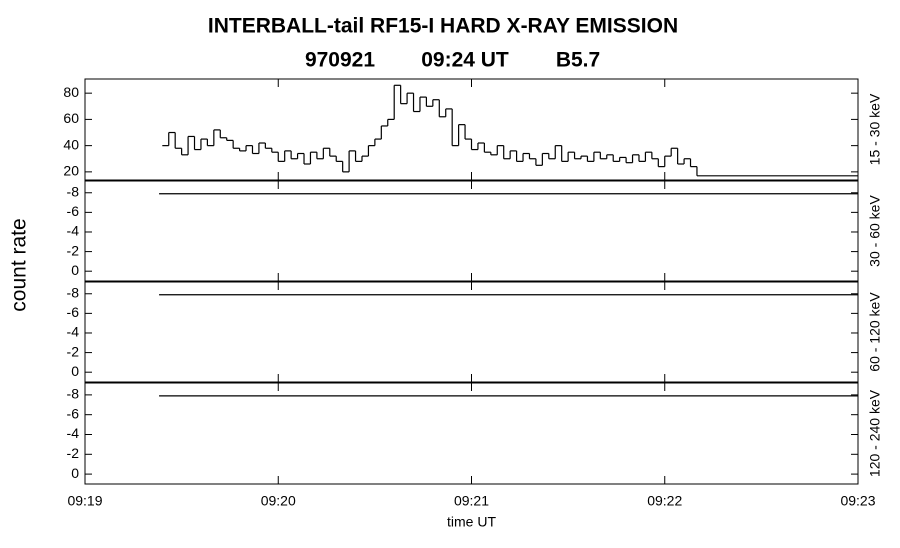 The height and width of the screenshot is (548, 900). I want to click on x-tick-label: 09:20, so click(278, 501).